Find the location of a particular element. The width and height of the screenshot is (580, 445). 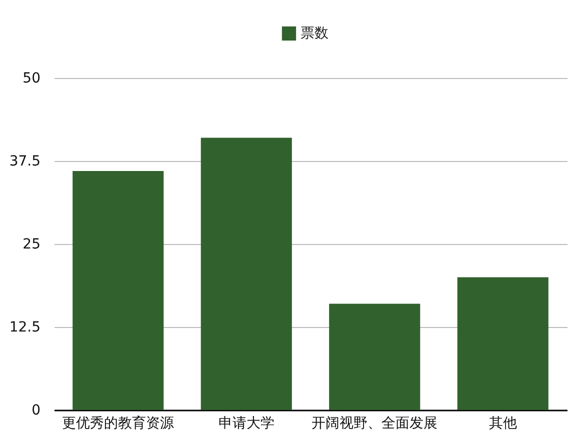

legend-label: 票数 is located at coordinates (314, 34).